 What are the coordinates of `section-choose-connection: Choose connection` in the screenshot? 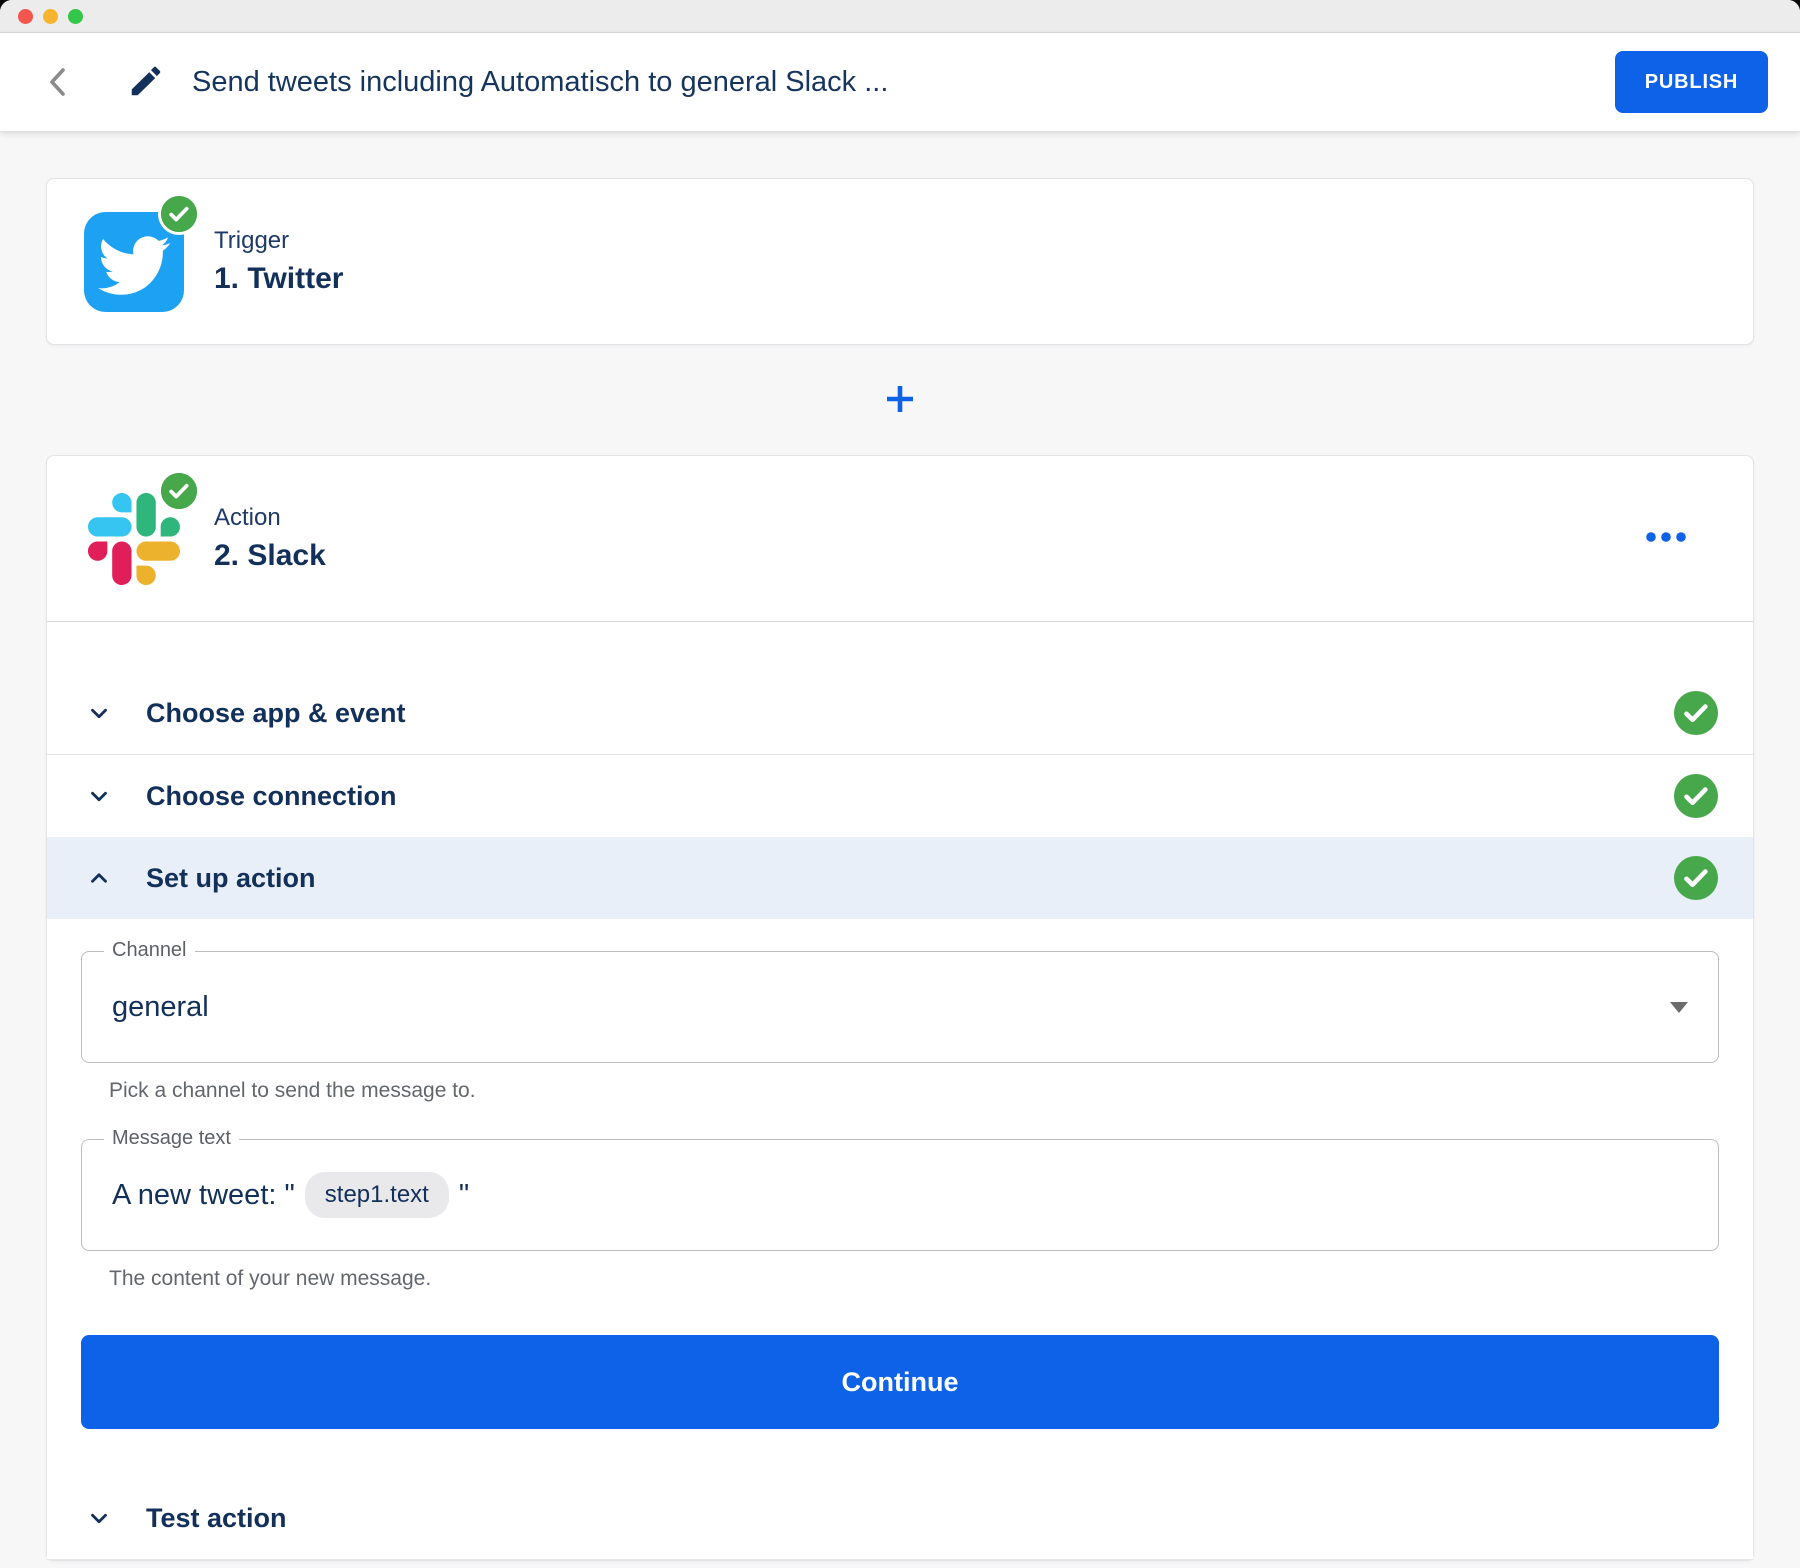 It's located at (900, 796).